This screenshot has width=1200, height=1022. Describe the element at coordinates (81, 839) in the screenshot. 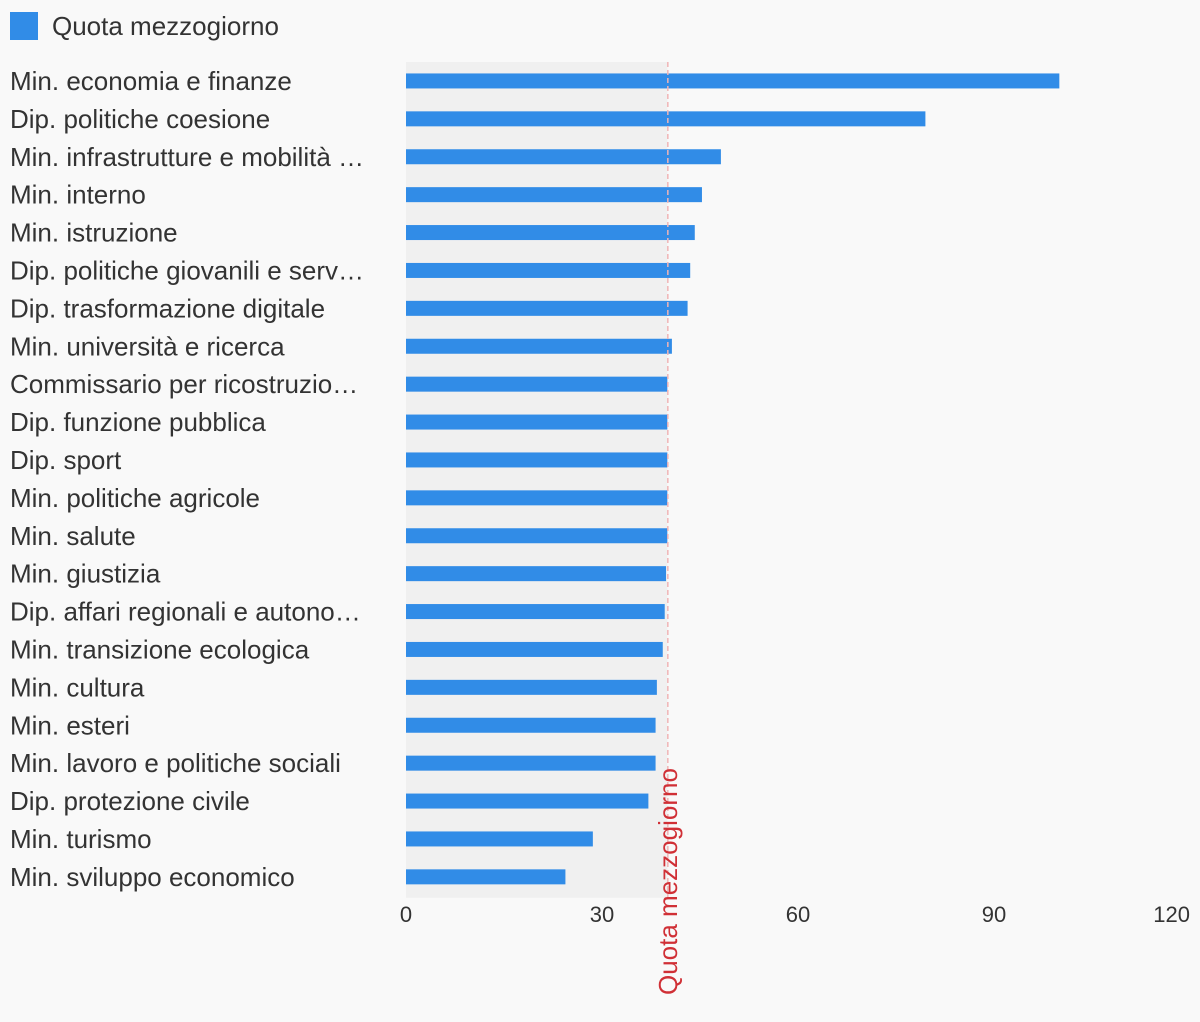

I see `category-label: Min. turismo` at that location.